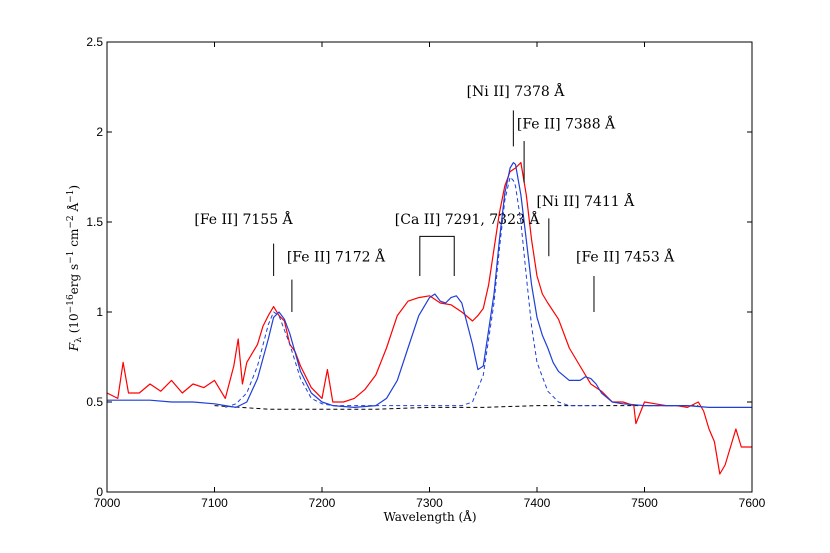 The width and height of the screenshot is (830, 553). I want to click on y-axis-exp-1: −16, so click(71, 303).